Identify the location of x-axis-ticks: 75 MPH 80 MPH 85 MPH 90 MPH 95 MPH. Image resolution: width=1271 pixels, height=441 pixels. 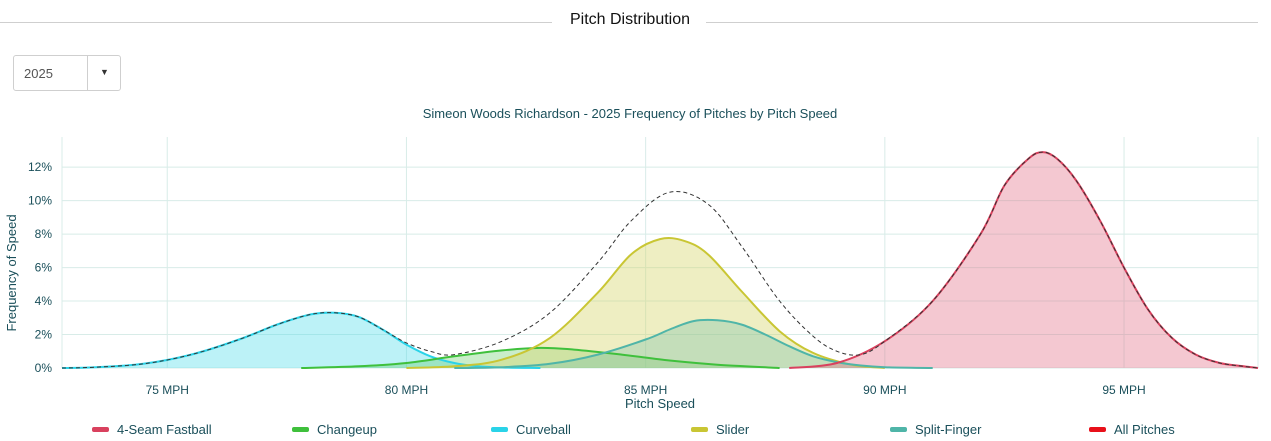
(646, 390).